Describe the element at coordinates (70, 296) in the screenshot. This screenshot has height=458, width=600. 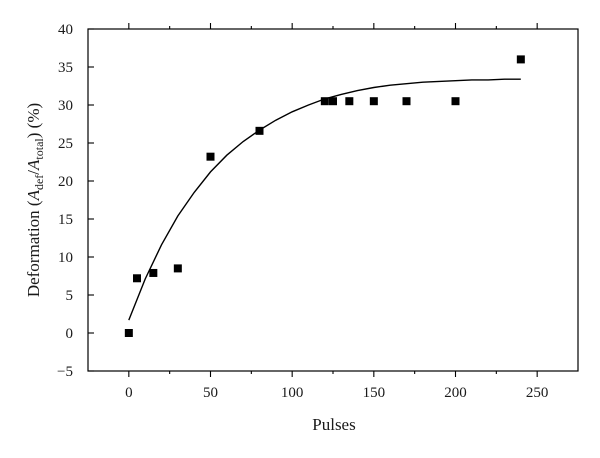
I see `y-tick-label: 5` at that location.